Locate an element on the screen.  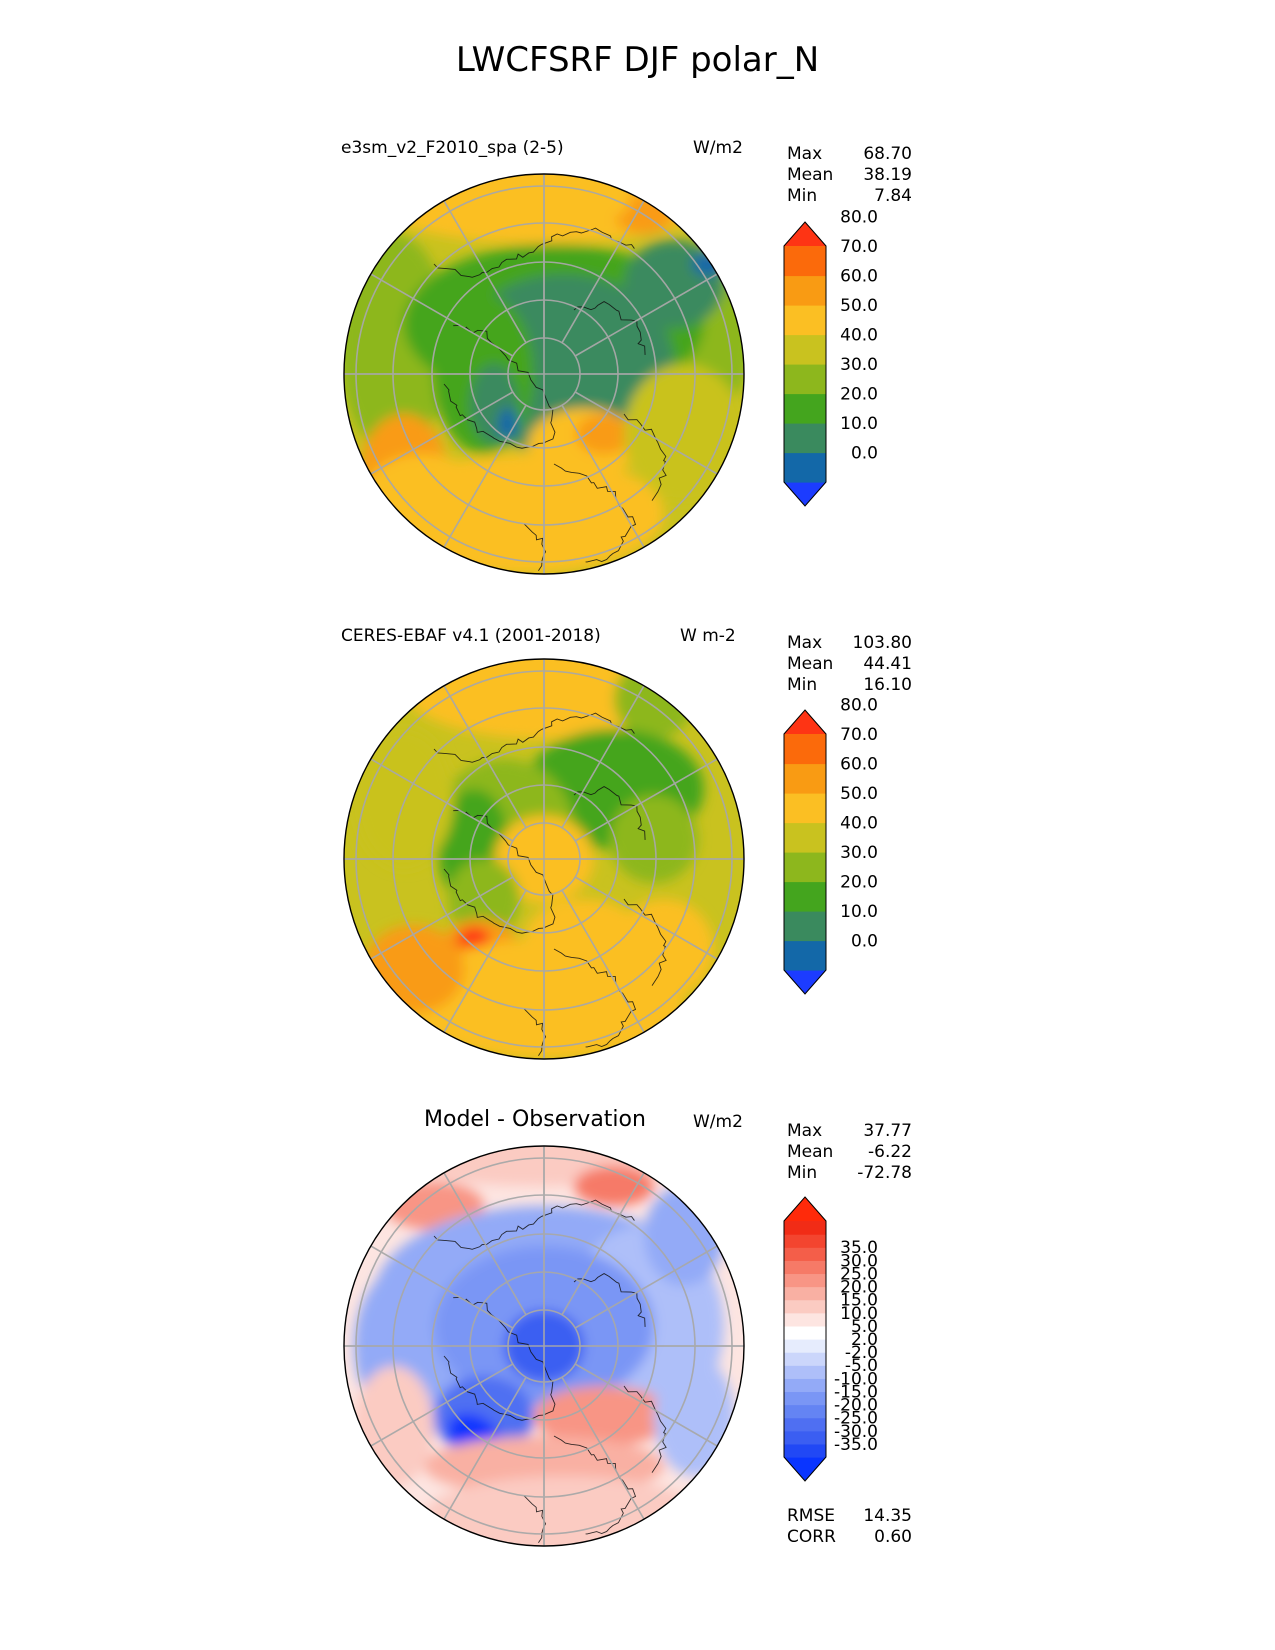
colorbar-tick-label: 2.0 is located at coordinates (864, 1340).